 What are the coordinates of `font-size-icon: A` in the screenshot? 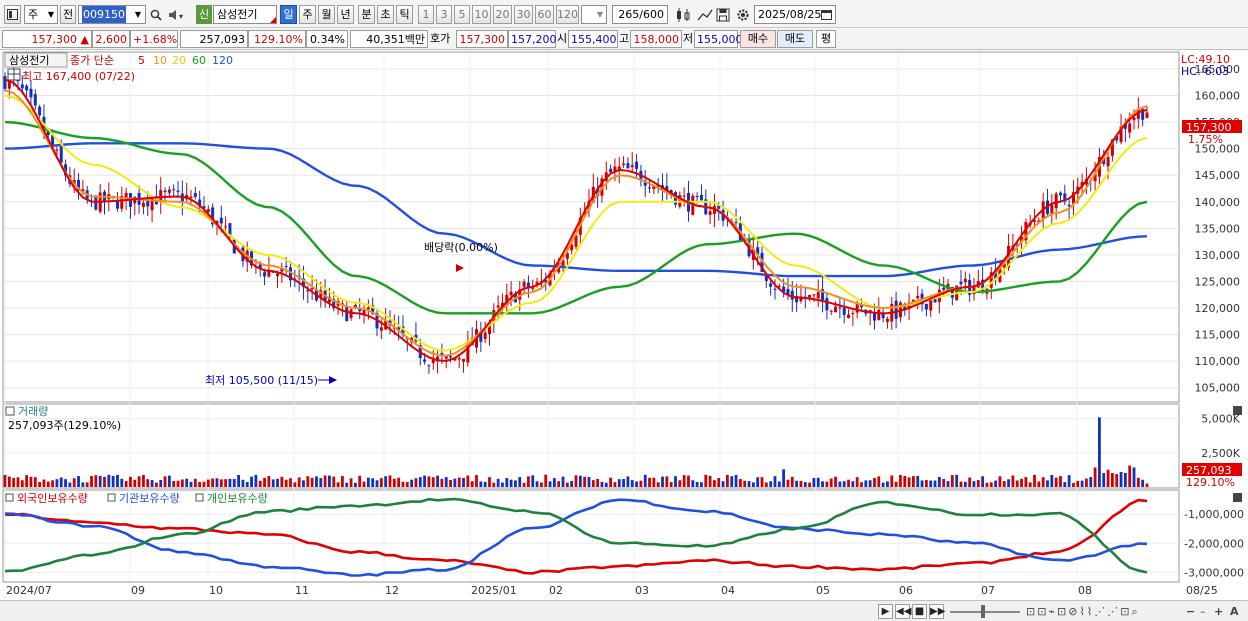 It's located at (1234, 611).